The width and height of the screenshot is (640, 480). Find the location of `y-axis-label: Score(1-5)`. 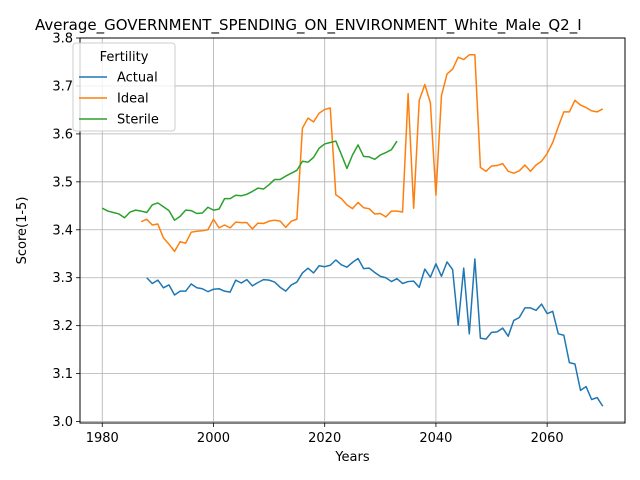

y-axis-label: Score(1-5) is located at coordinates (22, 231).